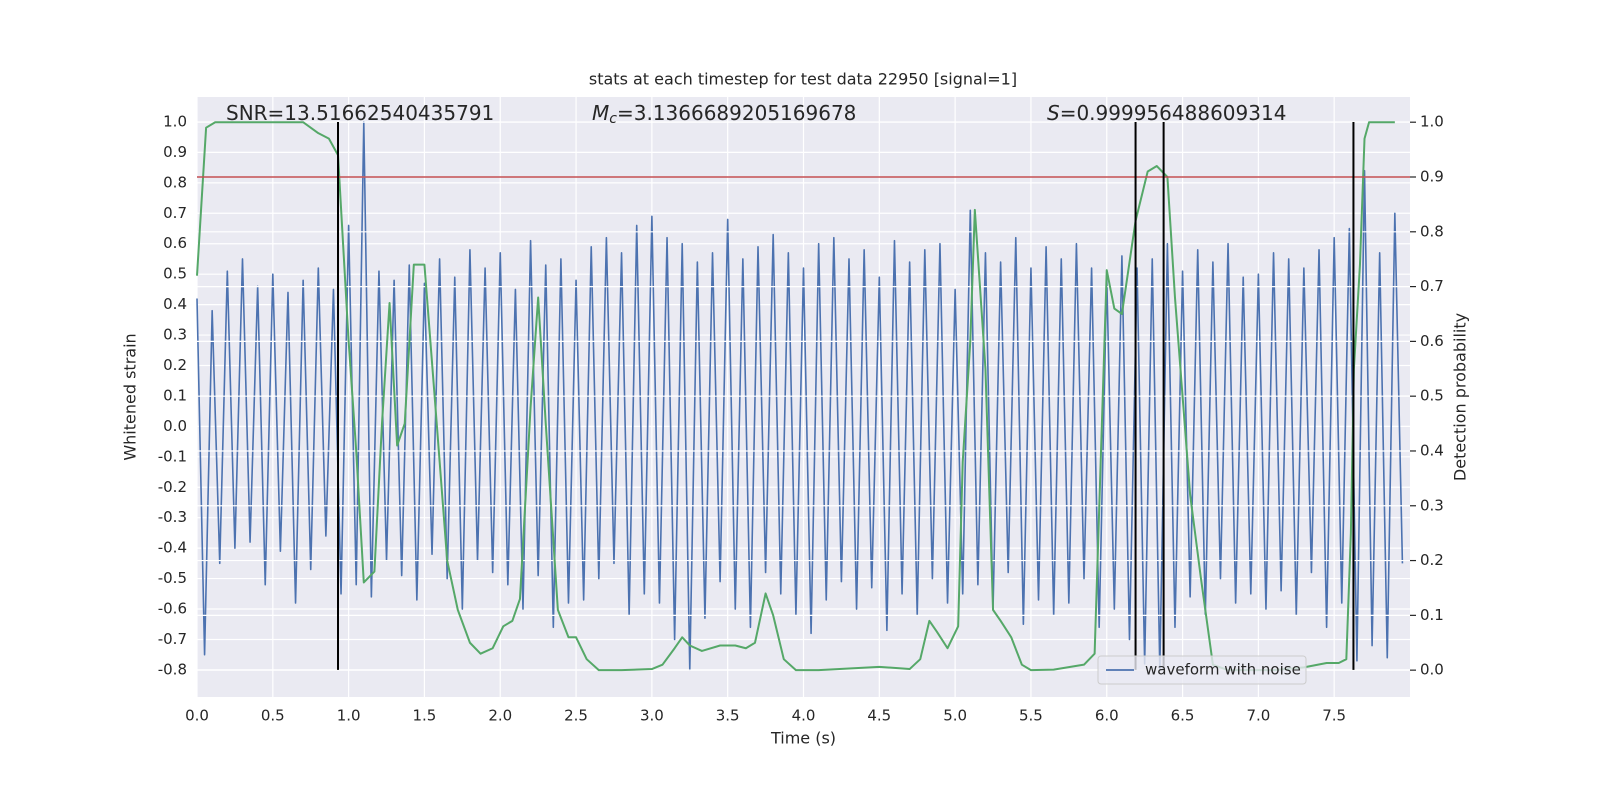 This screenshot has width=1600, height=800. Describe the element at coordinates (1173, 113) in the screenshot. I see `annotation-text: =0.999956488609314` at that location.